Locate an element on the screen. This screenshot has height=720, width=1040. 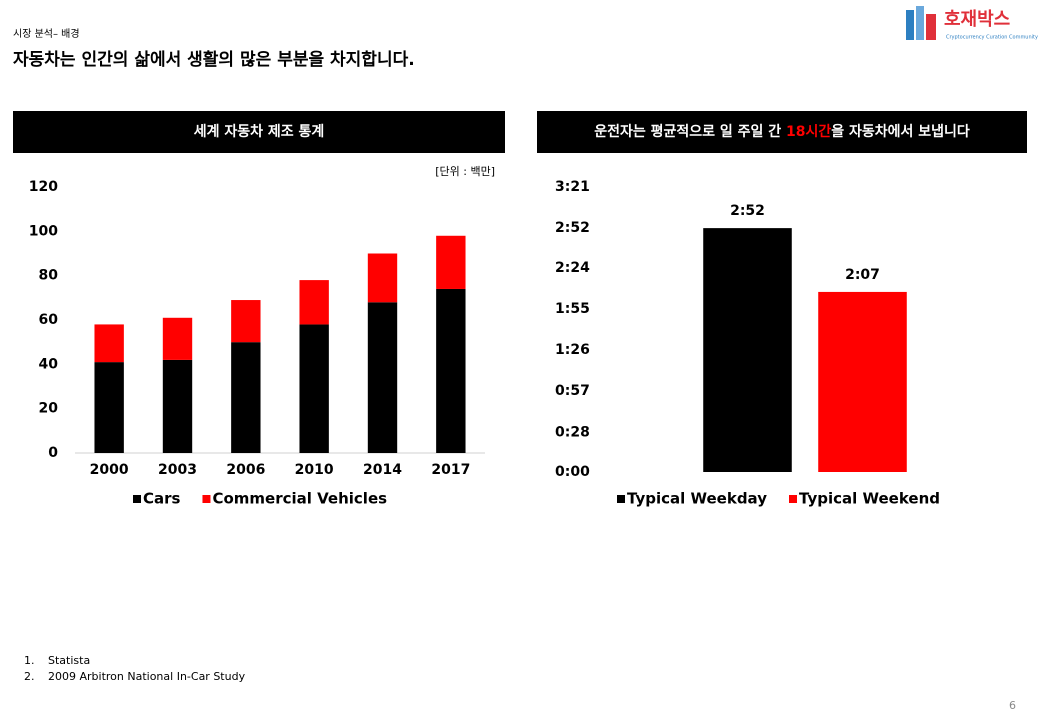
chart-title: 세계 자동차 제조 통계 is located at coordinates (259, 132).